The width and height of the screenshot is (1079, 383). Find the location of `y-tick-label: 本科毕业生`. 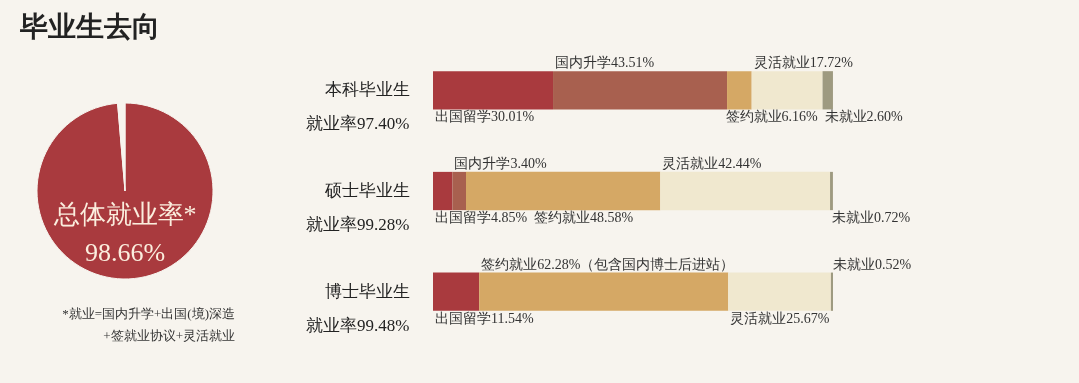

y-tick-label: 本科毕业生 is located at coordinates (367, 90).